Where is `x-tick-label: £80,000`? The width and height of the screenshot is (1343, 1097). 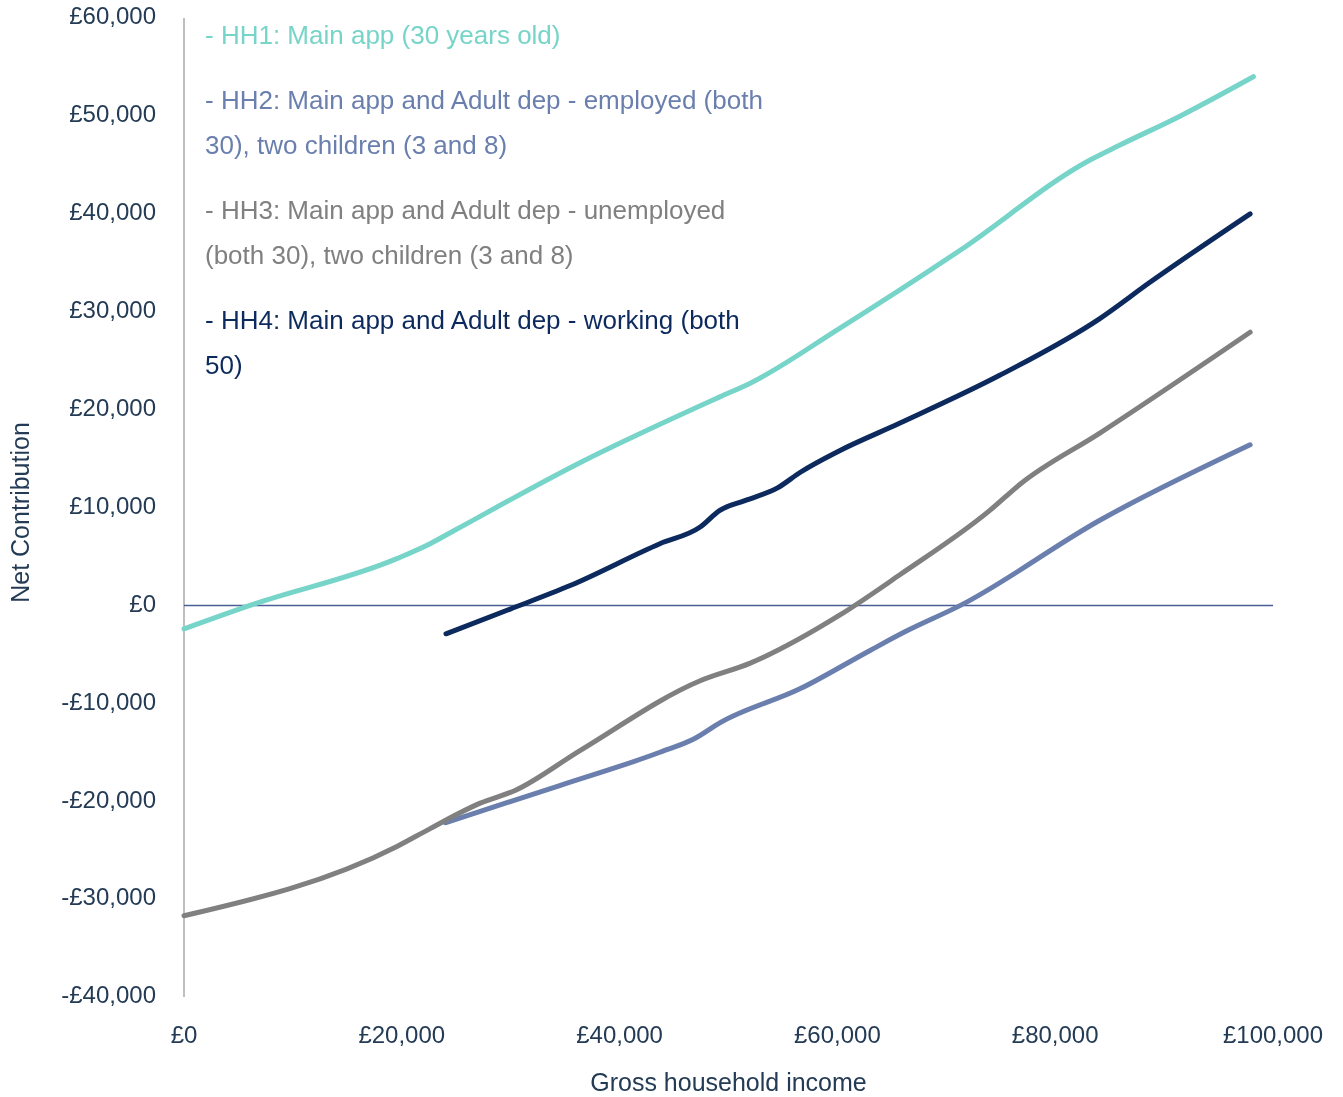
x-tick-label: £80,000 is located at coordinates (1055, 1035).